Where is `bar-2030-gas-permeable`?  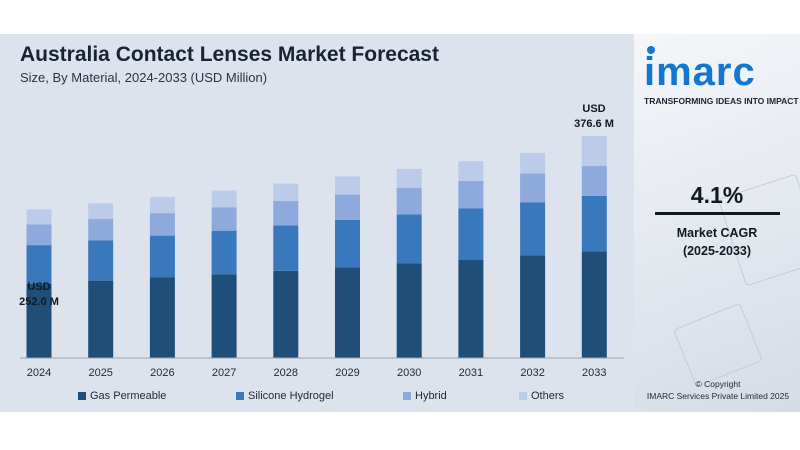
bar-2030-gas-permeable is located at coordinates (409, 310).